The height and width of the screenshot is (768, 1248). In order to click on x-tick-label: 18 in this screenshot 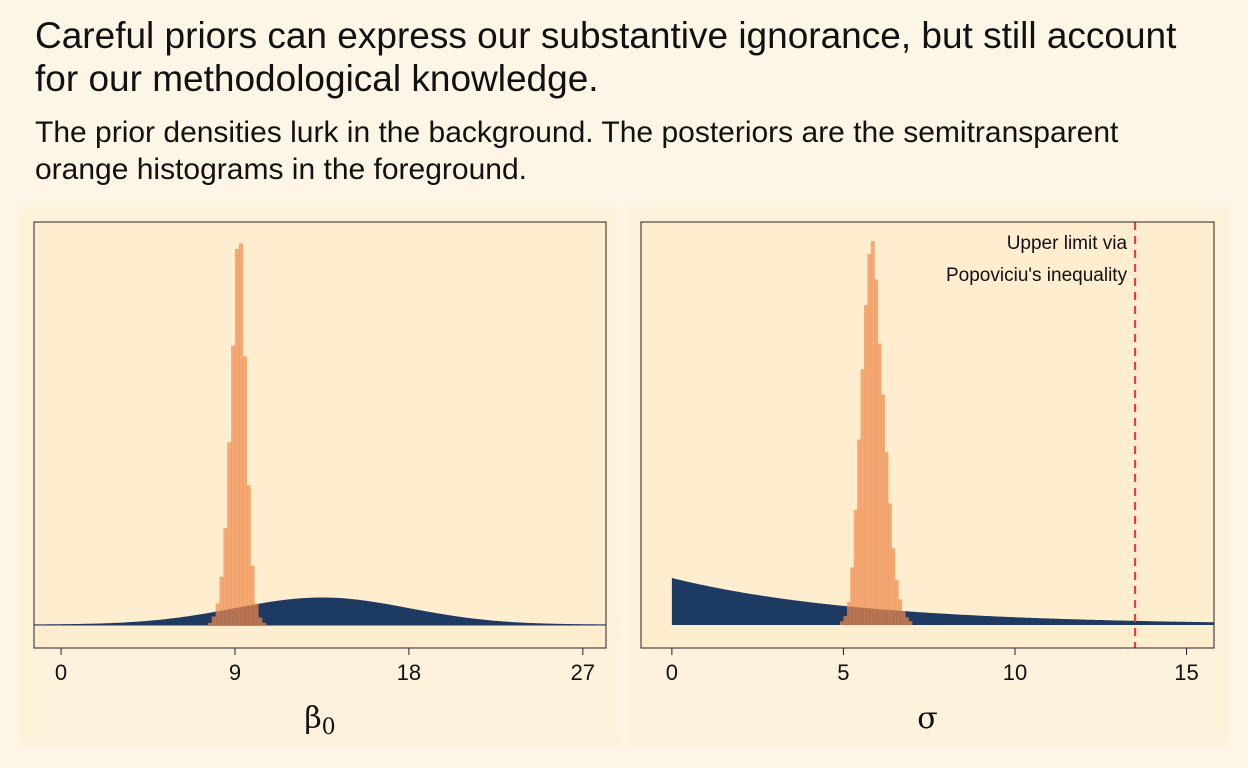, I will do `click(409, 672)`.